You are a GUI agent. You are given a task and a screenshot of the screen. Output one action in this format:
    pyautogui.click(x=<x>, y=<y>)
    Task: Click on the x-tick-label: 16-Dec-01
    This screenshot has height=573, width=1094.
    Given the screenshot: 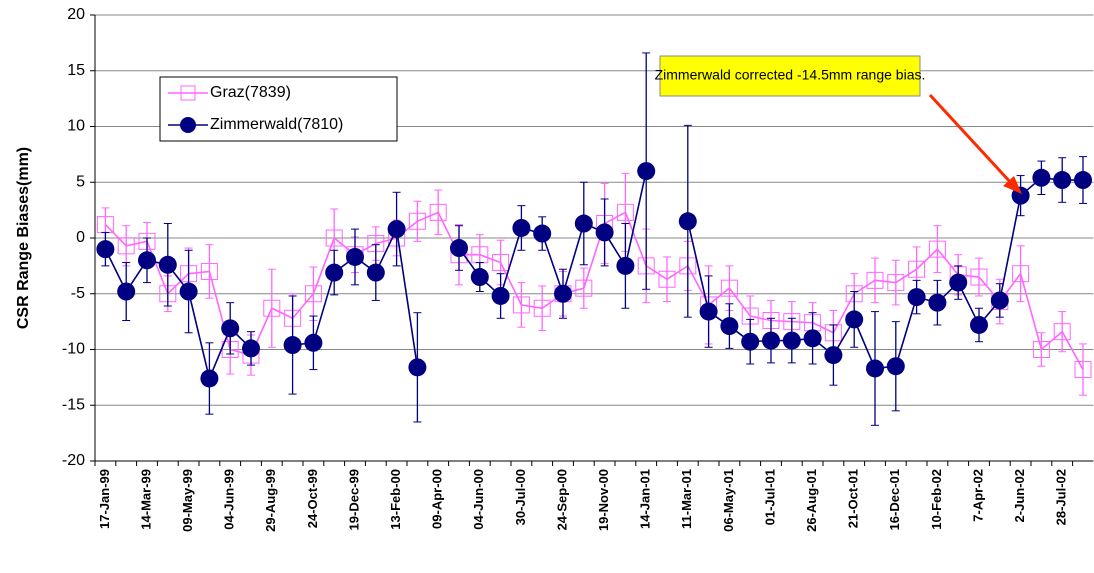 What is the action you would take?
    pyautogui.click(x=894, y=499)
    